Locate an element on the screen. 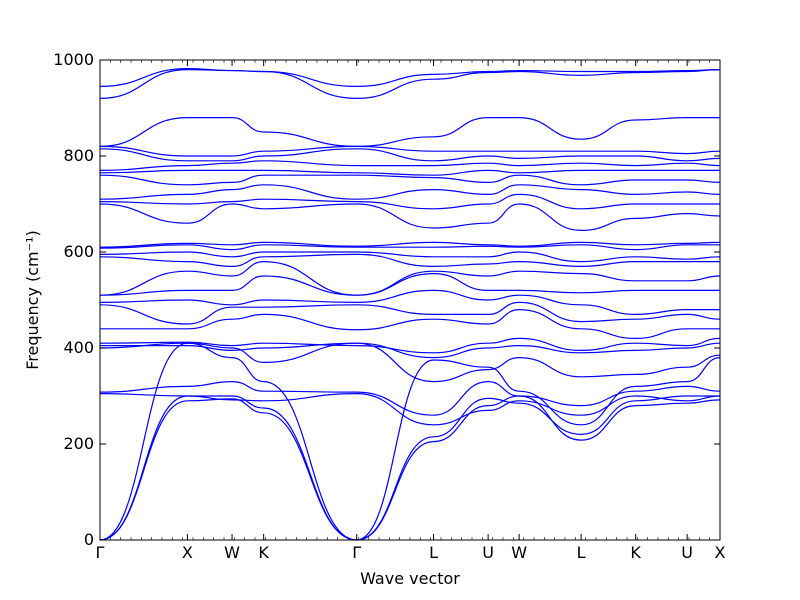 This screenshot has height=600, width=800. y-tick-label: 200 is located at coordinates (78, 443).